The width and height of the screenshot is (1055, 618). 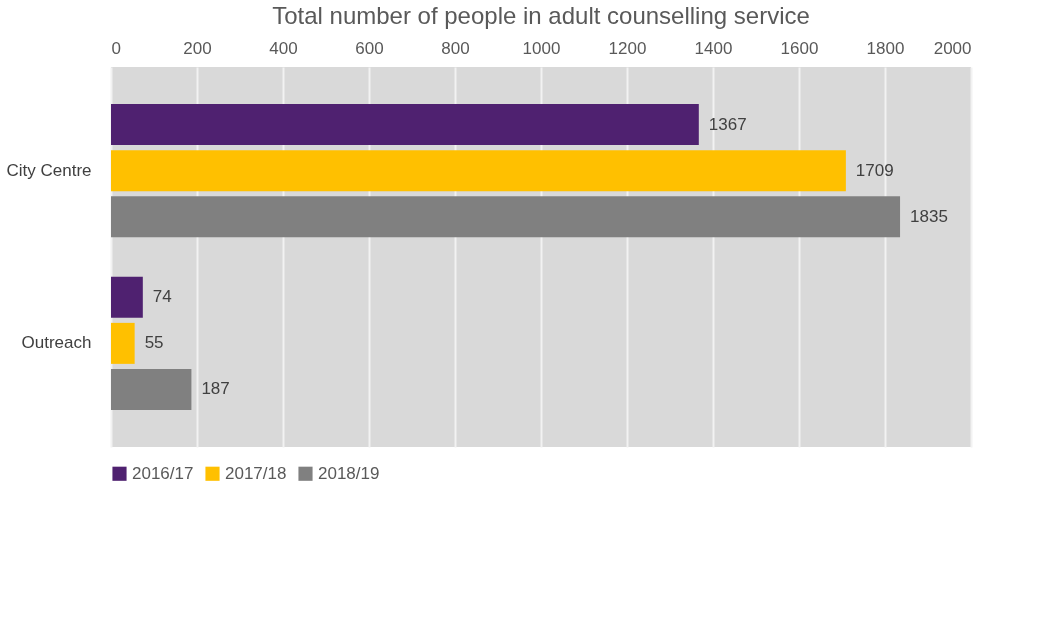 What do you see at coordinates (369, 48) in the screenshot?
I see `x-tick-label: 600` at bounding box center [369, 48].